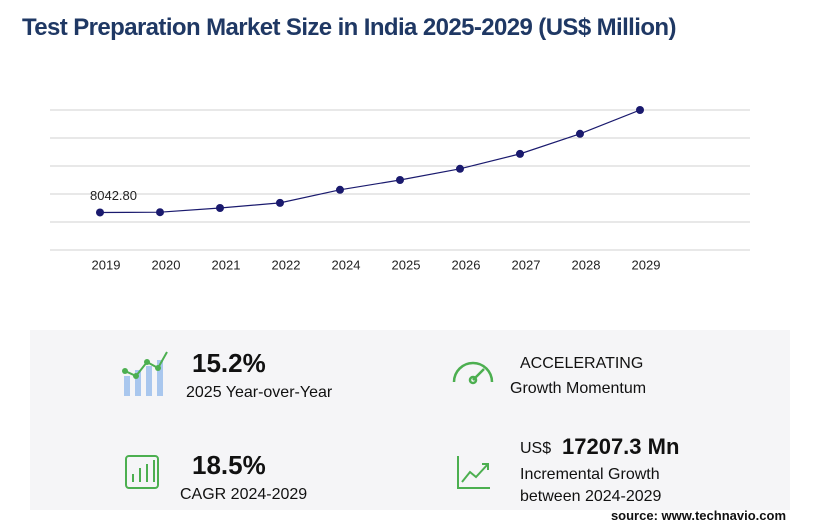  I want to click on x-tick-label: 2027, so click(526, 264).